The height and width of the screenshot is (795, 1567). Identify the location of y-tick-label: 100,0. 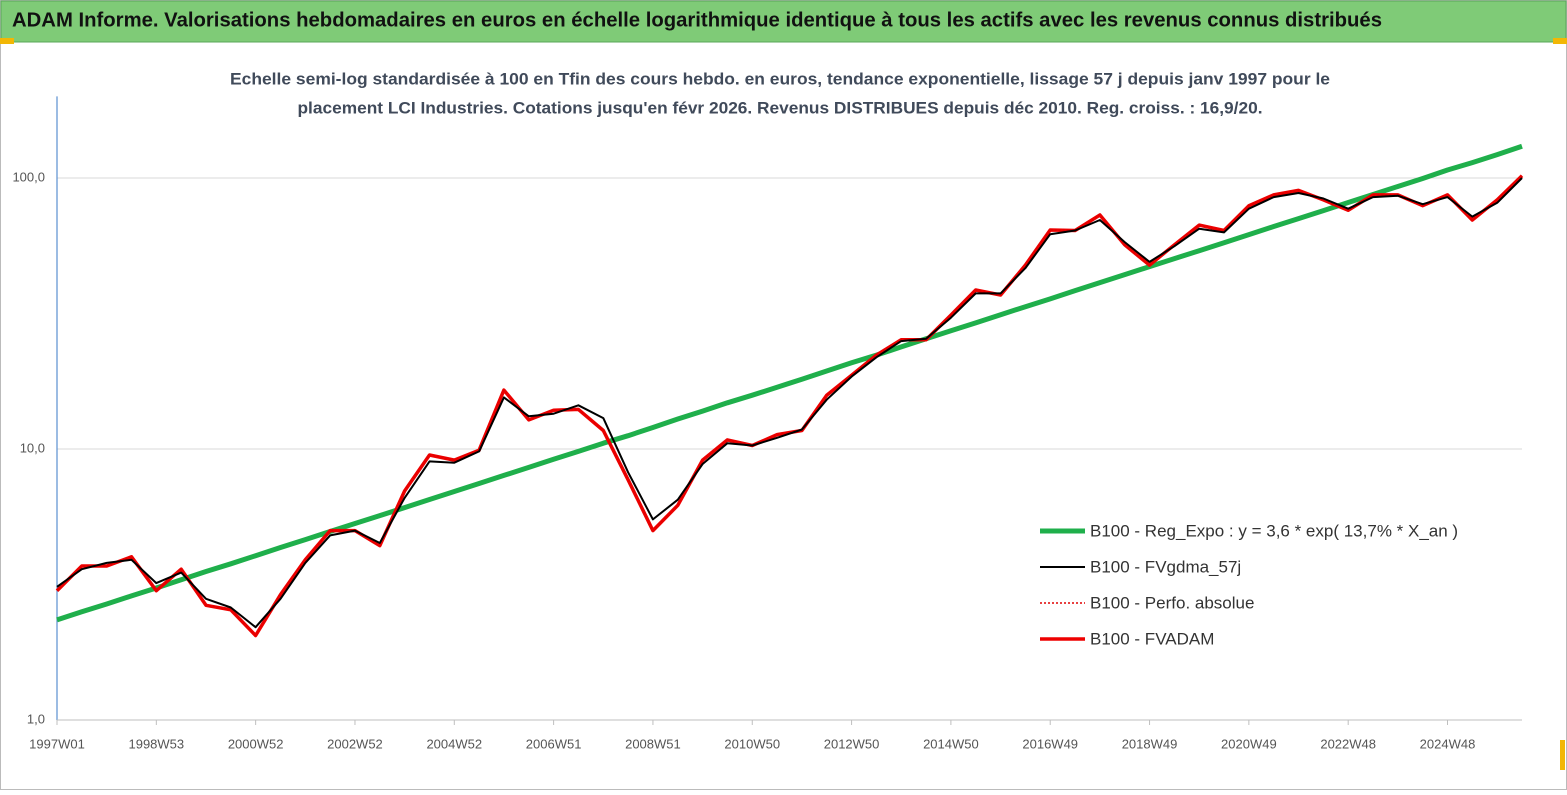
(28, 176).